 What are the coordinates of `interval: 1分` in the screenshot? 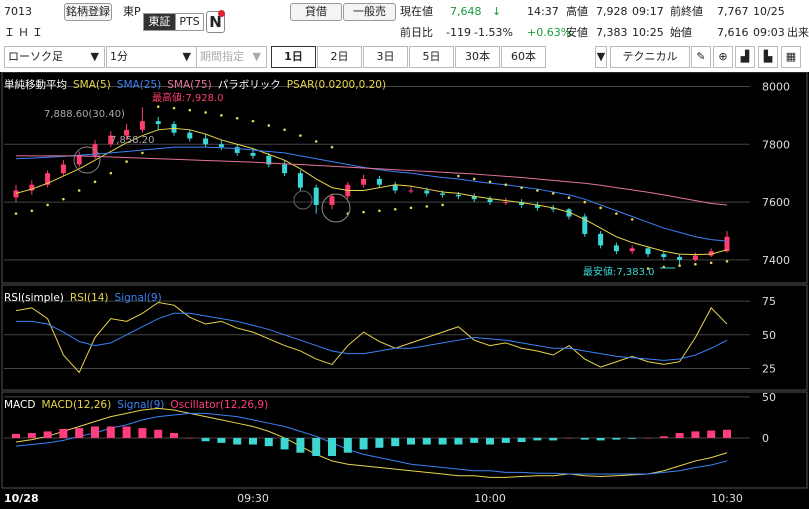 It's located at (119, 56).